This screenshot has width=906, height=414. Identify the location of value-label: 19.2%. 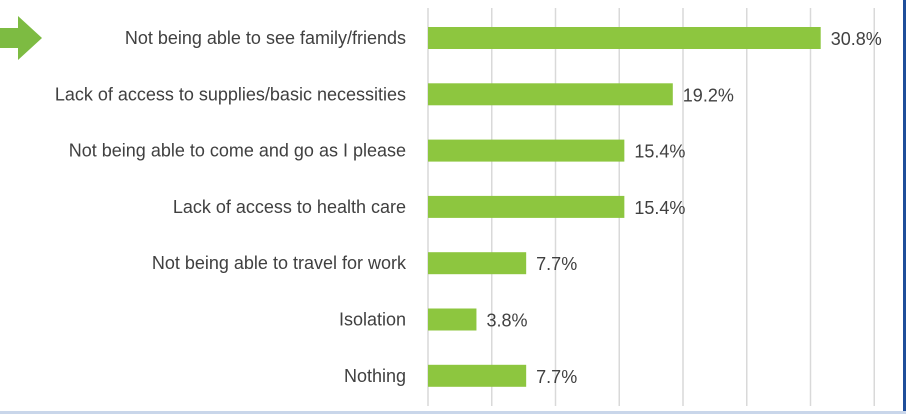
(708, 95).